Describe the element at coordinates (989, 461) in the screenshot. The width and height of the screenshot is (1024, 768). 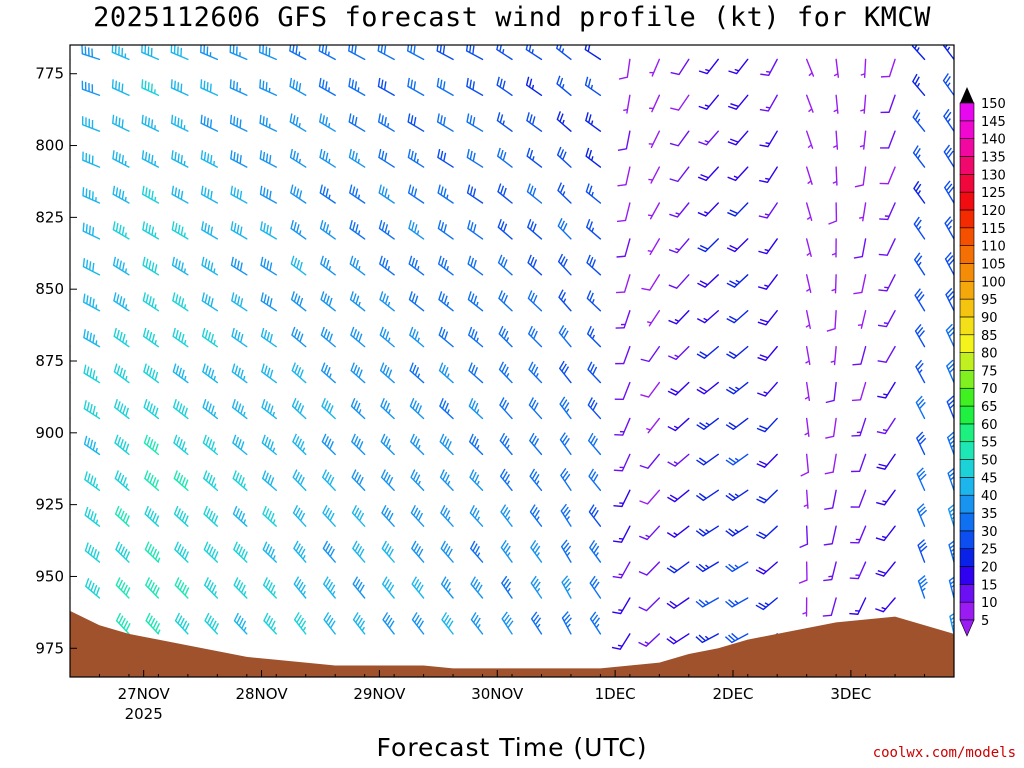
I see `colorbar-label: 50` at that location.